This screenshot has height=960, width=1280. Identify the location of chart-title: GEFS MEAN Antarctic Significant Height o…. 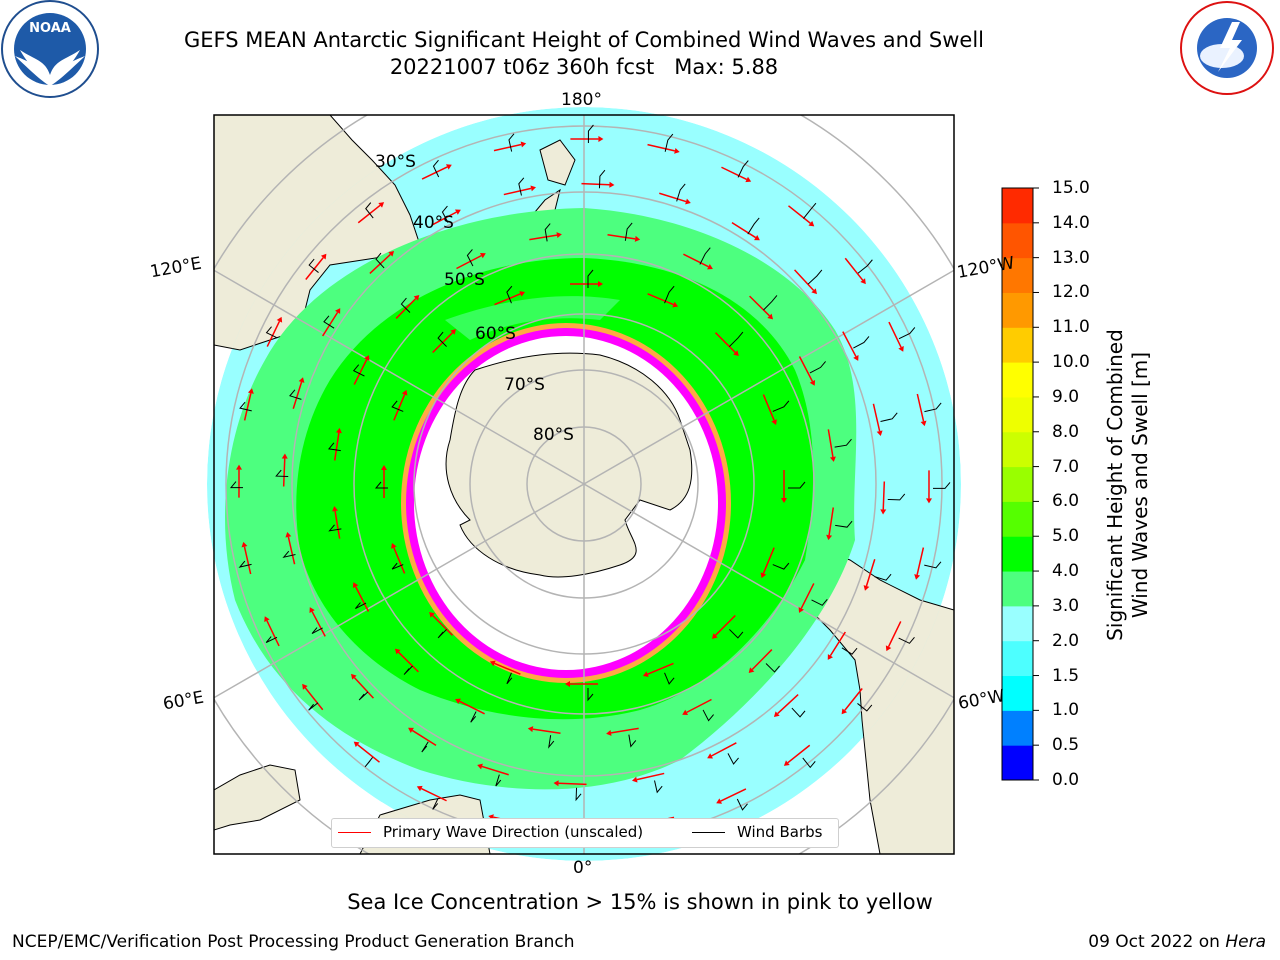
(584, 40).